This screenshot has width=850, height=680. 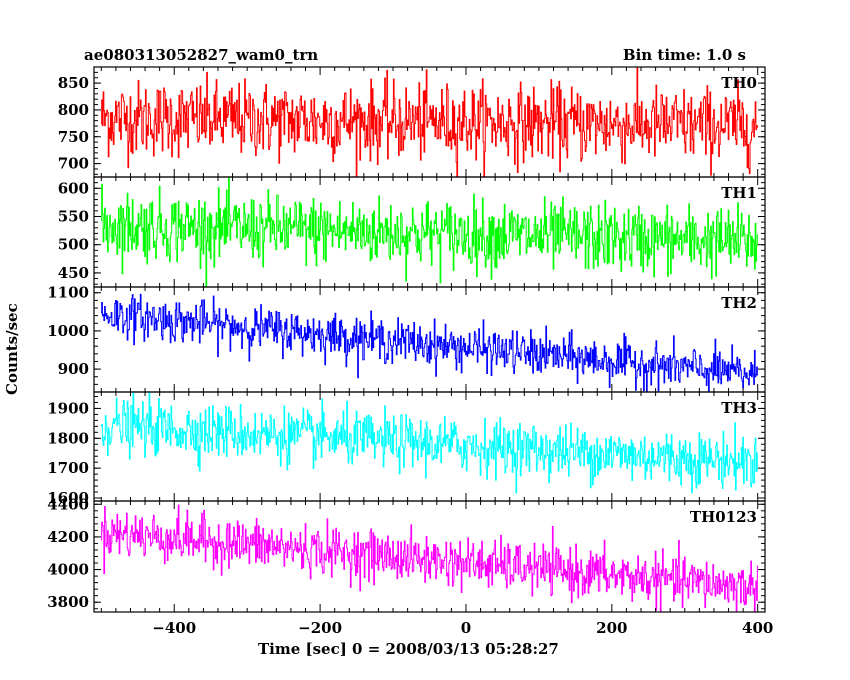 What do you see at coordinates (466, 628) in the screenshot?
I see `x-tick-label: 0` at bounding box center [466, 628].